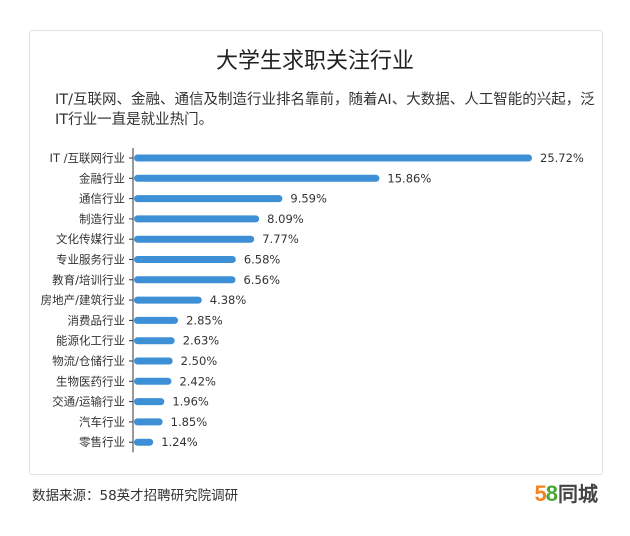 The height and width of the screenshot is (536, 630). I want to click on category-label: 制造行业, so click(102, 219).